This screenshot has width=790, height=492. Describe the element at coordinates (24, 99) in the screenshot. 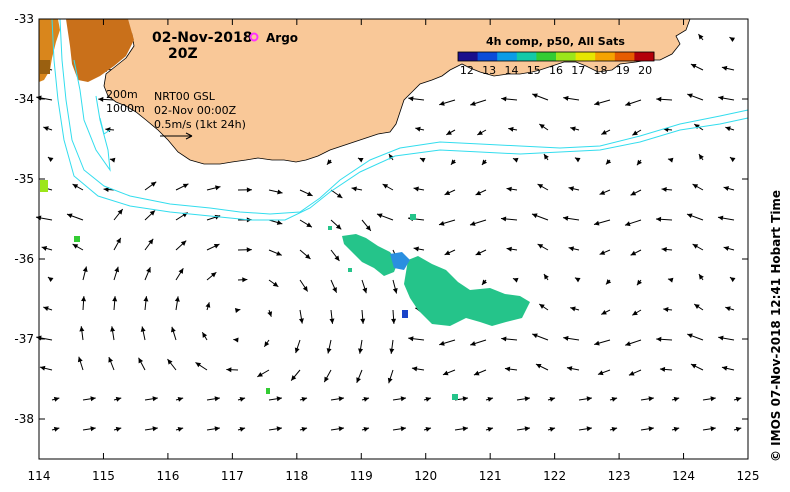

I see `y-tick-label: -34` at that location.